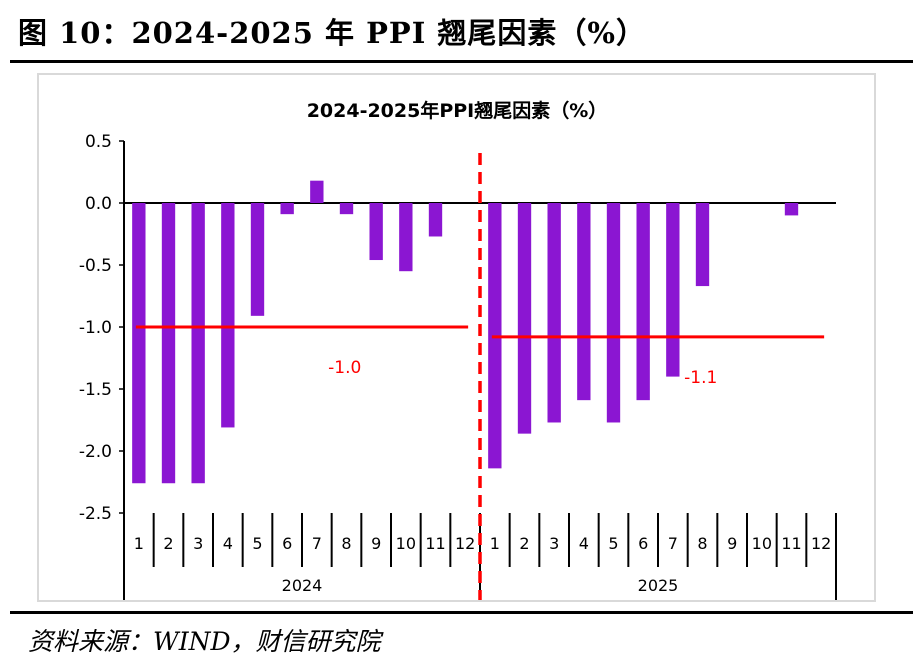  I want to click on y-tick-label: -2.0, so click(95, 452).